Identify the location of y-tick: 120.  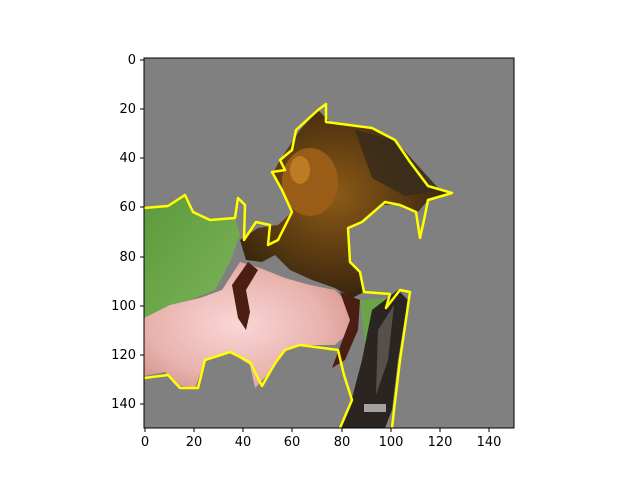
(127, 355).